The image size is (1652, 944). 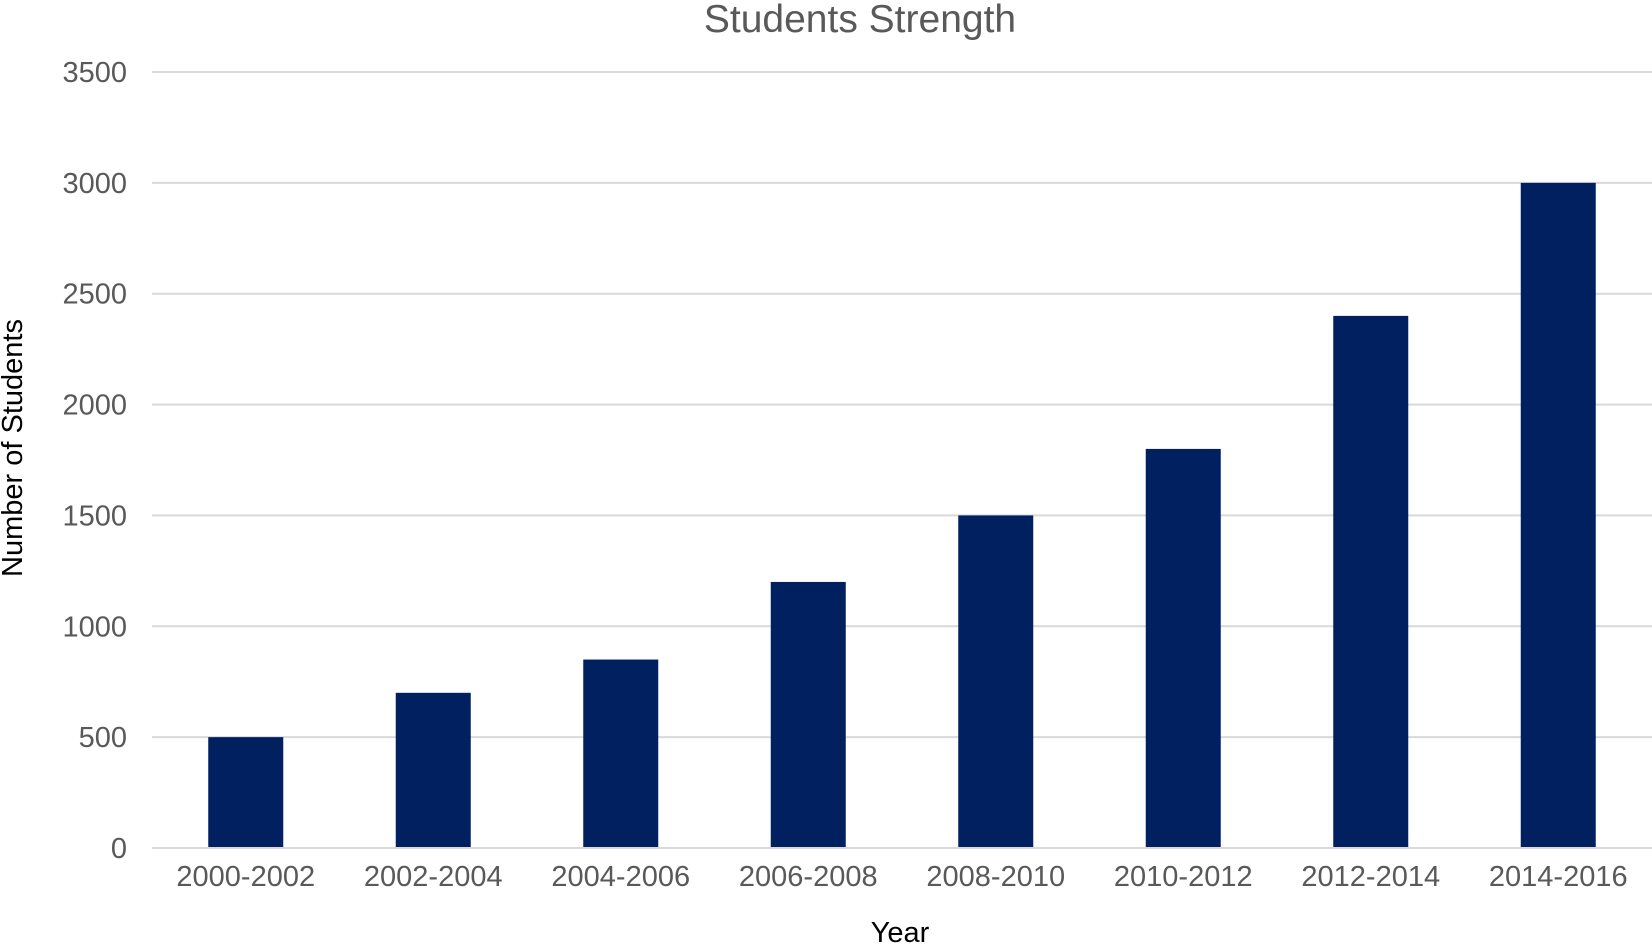 I want to click on x-tick-label: 2002-2004, so click(x=433, y=877).